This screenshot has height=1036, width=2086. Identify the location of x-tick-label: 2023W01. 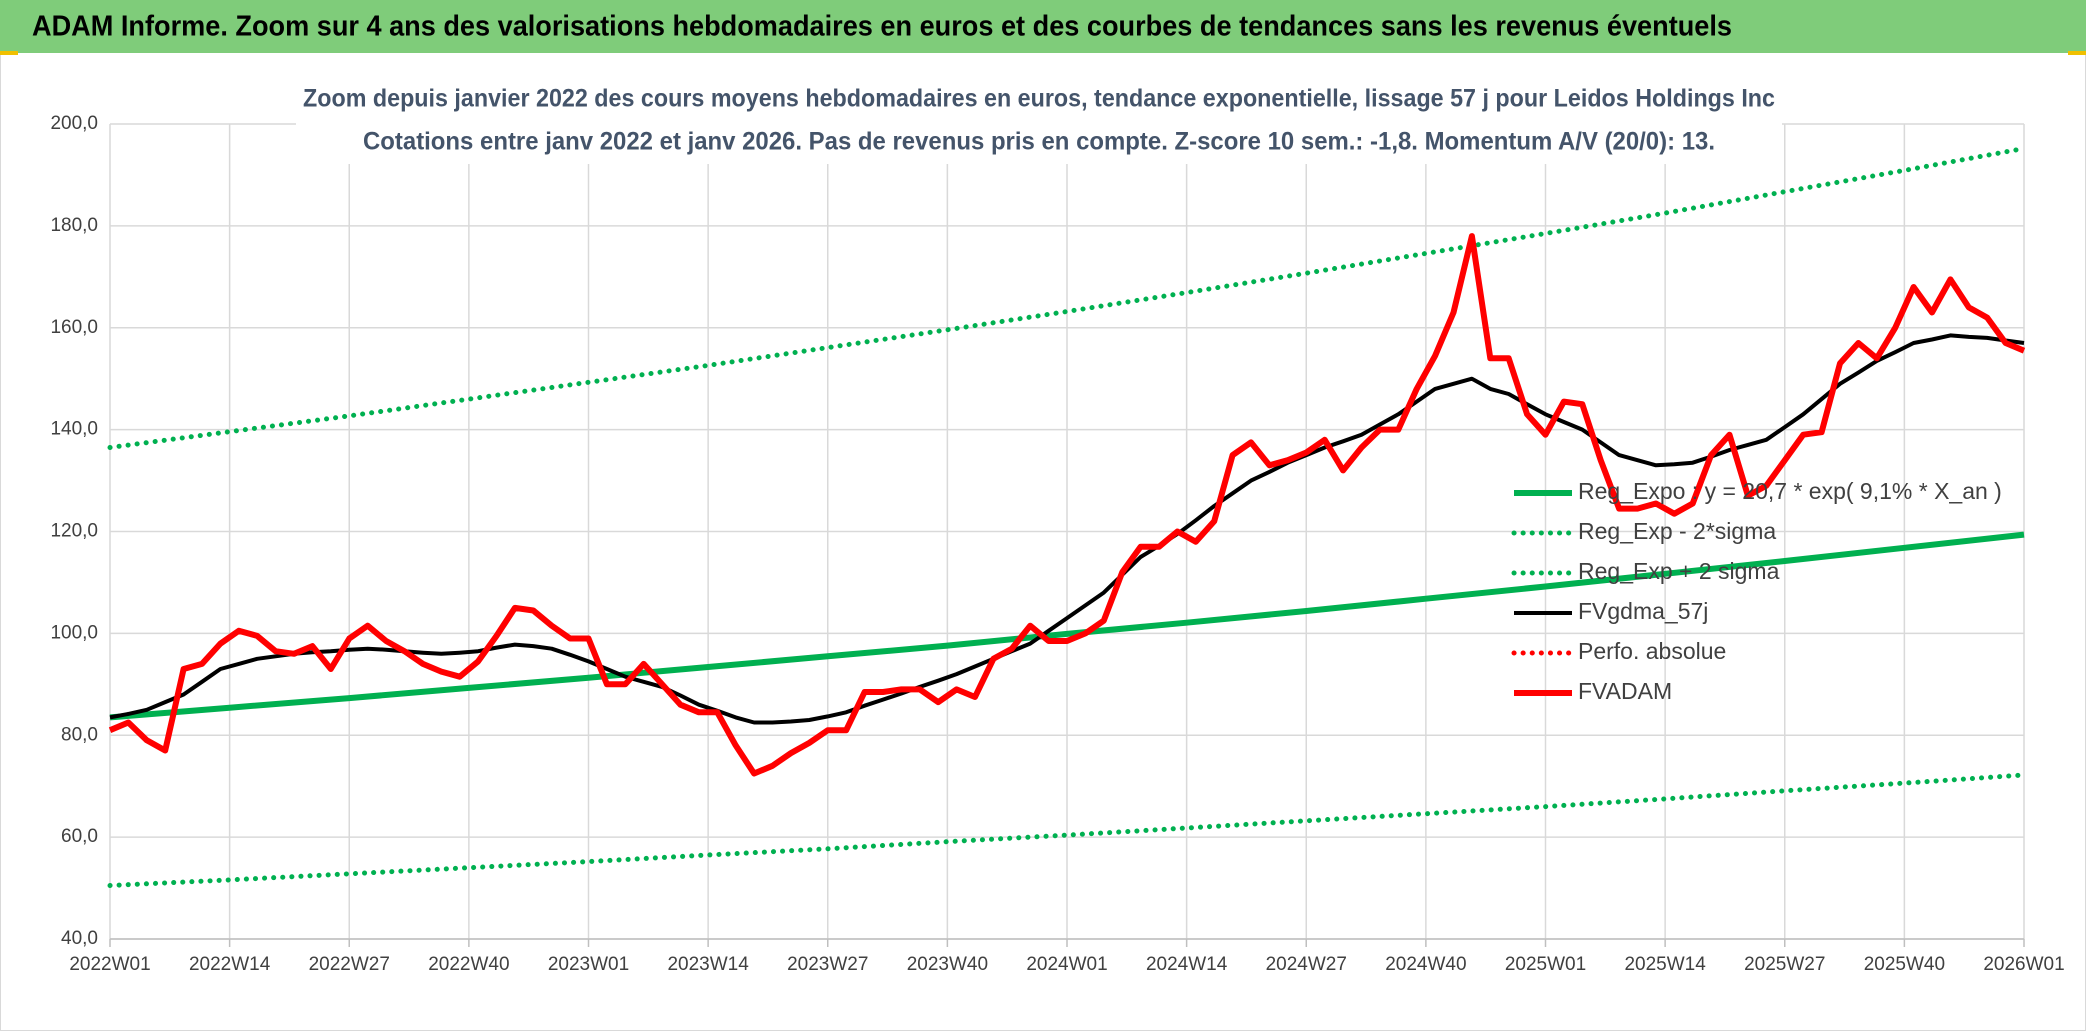
(588, 964).